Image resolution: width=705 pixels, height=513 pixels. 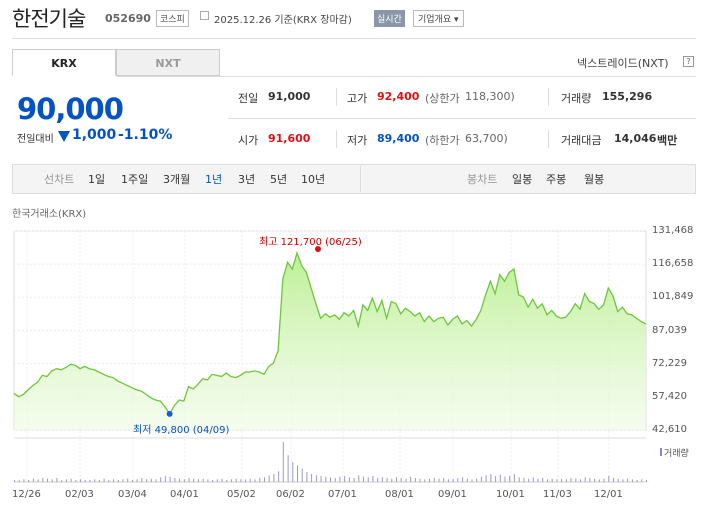 What do you see at coordinates (135, 179) in the screenshot?
I see `period-1w: 1주일` at bounding box center [135, 179].